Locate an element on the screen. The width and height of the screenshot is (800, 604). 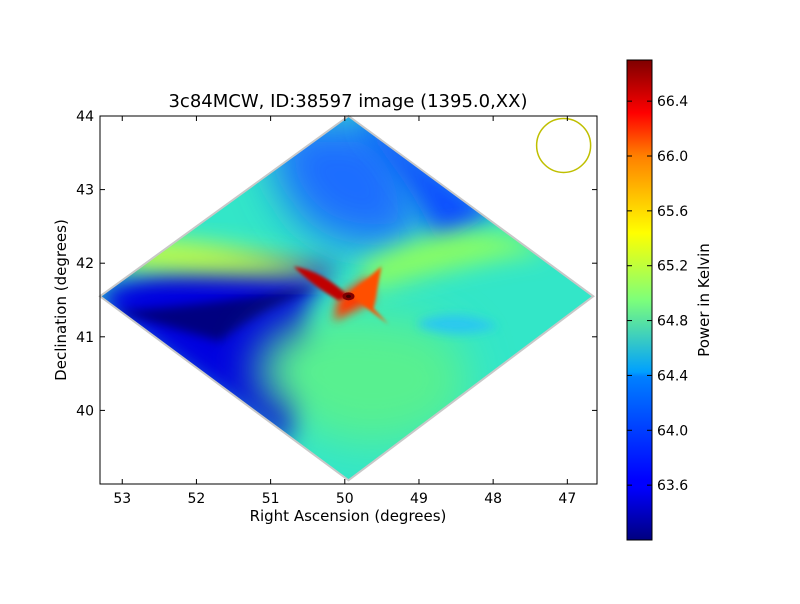
region-west-arm is located at coordinates (229, 258).